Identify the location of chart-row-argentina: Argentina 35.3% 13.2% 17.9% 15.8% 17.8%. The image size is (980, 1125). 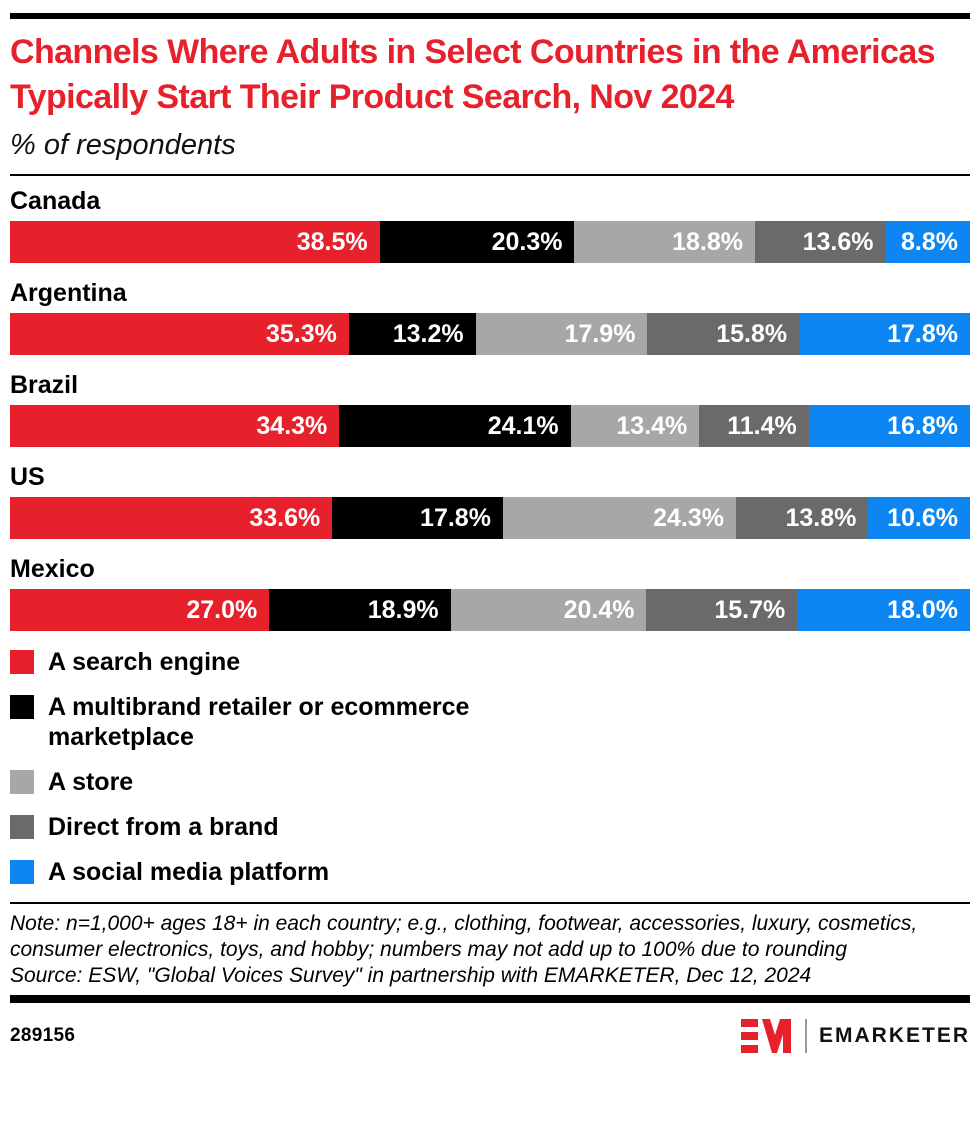
(490, 316).